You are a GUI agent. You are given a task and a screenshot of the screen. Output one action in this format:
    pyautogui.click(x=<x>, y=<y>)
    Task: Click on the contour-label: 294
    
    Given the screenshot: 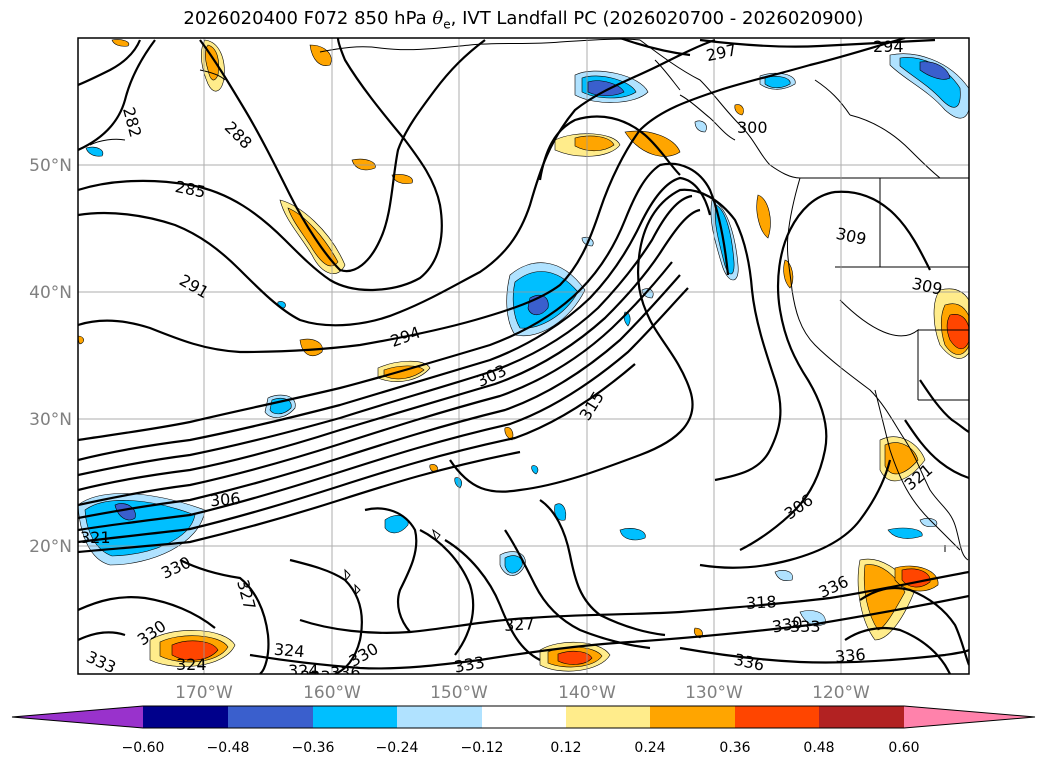 What is the action you would take?
    pyautogui.click(x=888, y=46)
    